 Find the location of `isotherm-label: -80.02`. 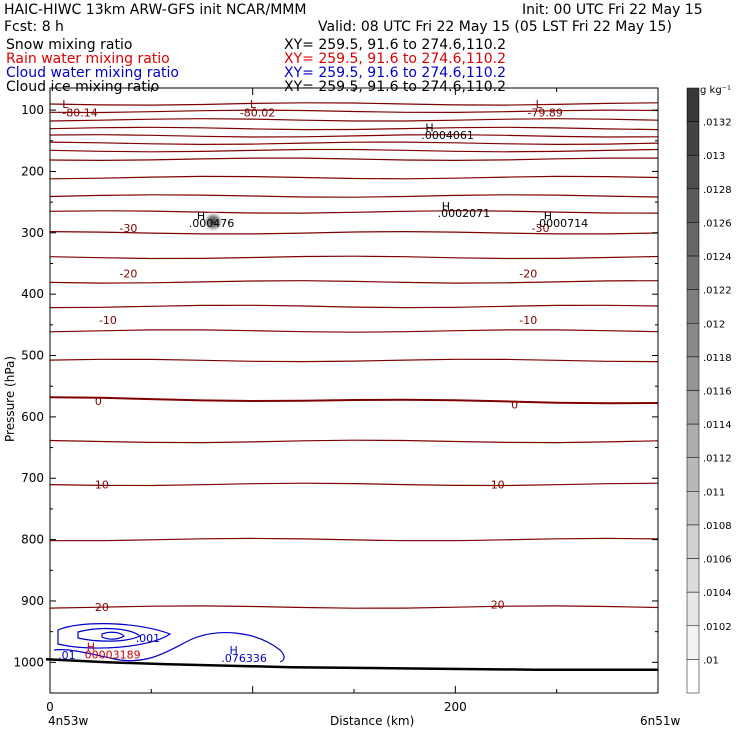

isotherm-label: -80.02 is located at coordinates (257, 113).